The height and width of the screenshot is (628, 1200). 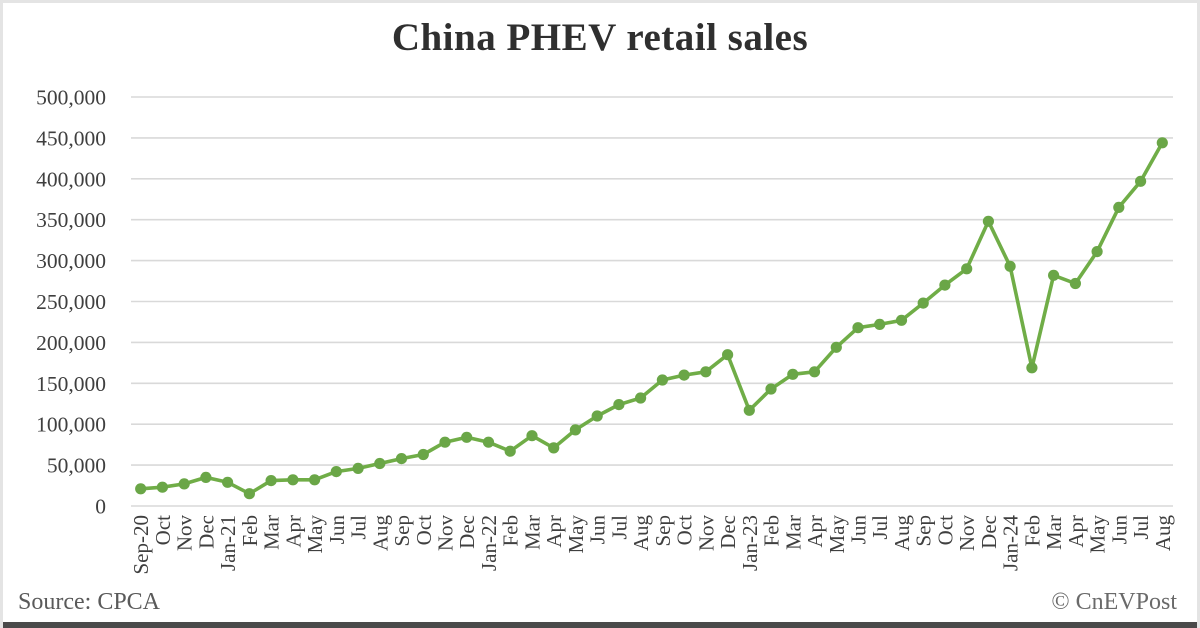 What do you see at coordinates (71, 220) in the screenshot?
I see `y-tick-label: 350,000` at bounding box center [71, 220].